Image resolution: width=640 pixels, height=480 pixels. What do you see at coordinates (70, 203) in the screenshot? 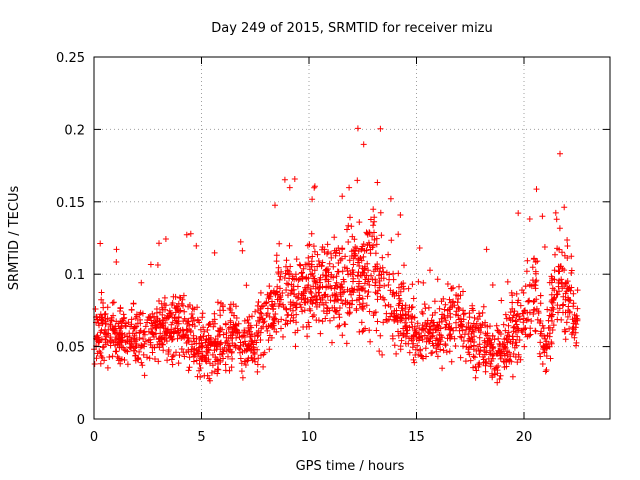
I see `y-tick-label: 0.15` at bounding box center [70, 203].